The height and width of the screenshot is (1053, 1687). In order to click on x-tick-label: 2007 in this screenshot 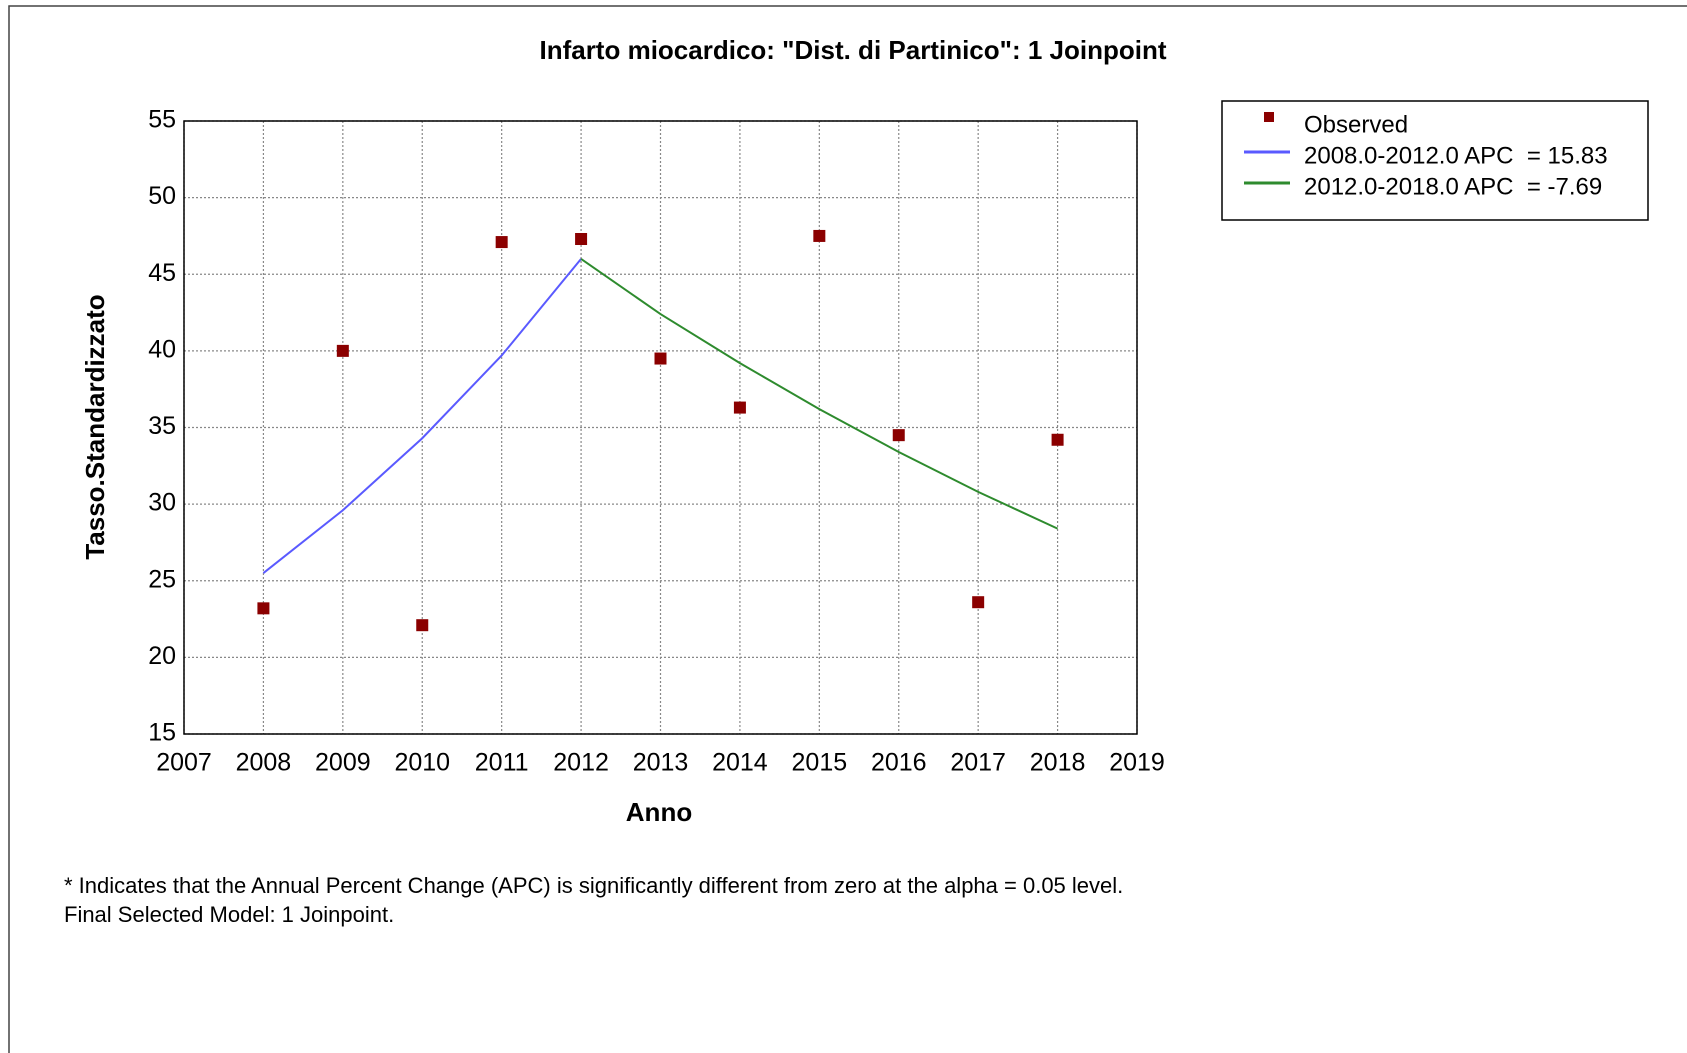, I will do `click(184, 763)`.